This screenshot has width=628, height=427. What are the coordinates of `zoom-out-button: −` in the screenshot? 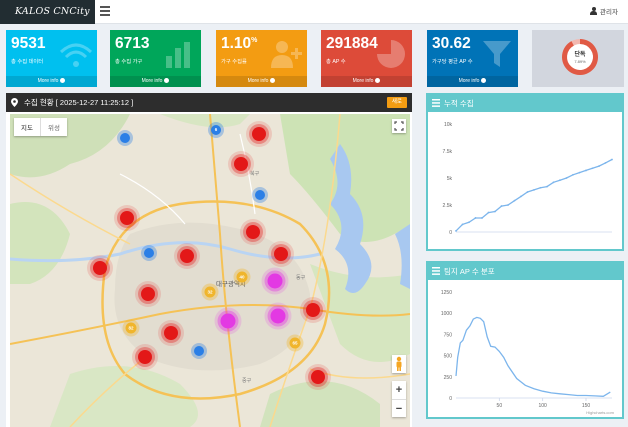 It's located at (399, 408).